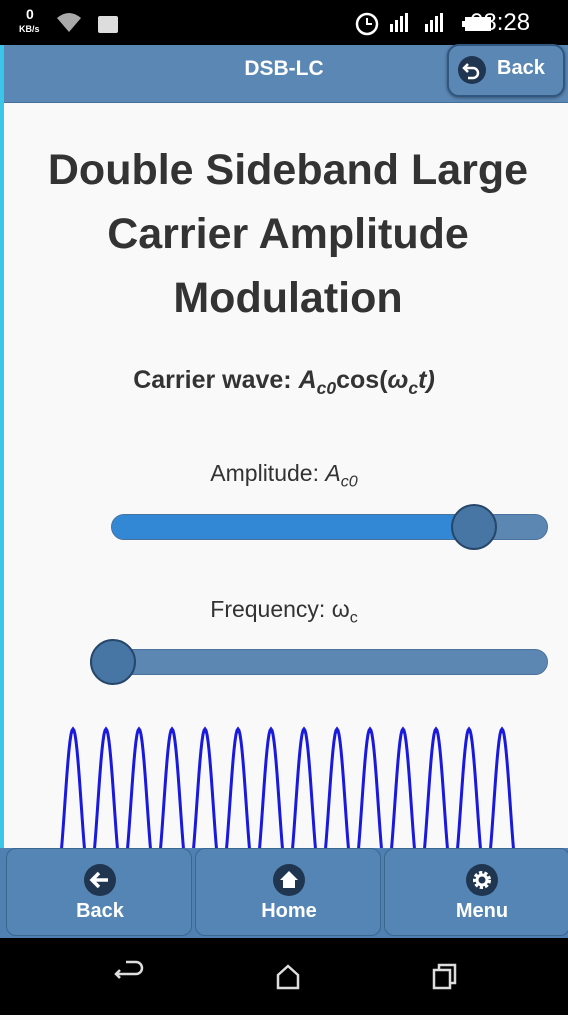  What do you see at coordinates (319, 662) in the screenshot?
I see `slider-track` at bounding box center [319, 662].